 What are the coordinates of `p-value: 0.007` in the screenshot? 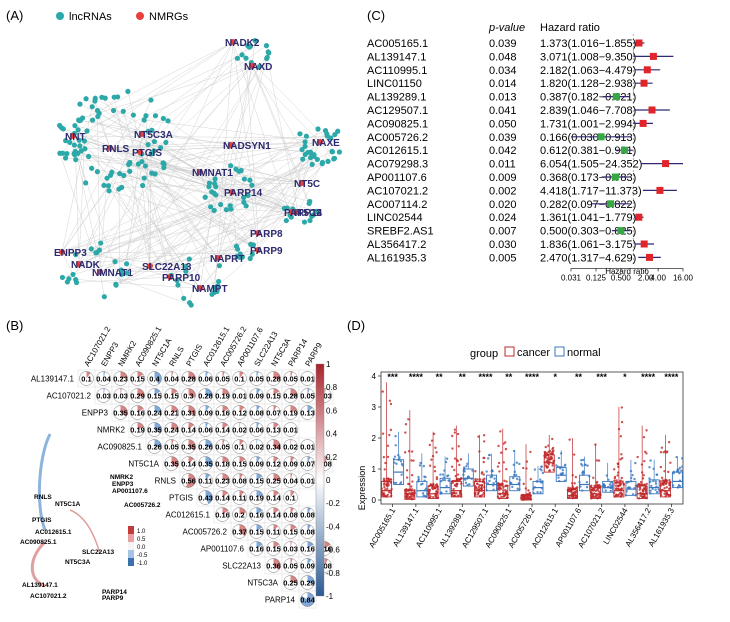 It's located at (503, 232).